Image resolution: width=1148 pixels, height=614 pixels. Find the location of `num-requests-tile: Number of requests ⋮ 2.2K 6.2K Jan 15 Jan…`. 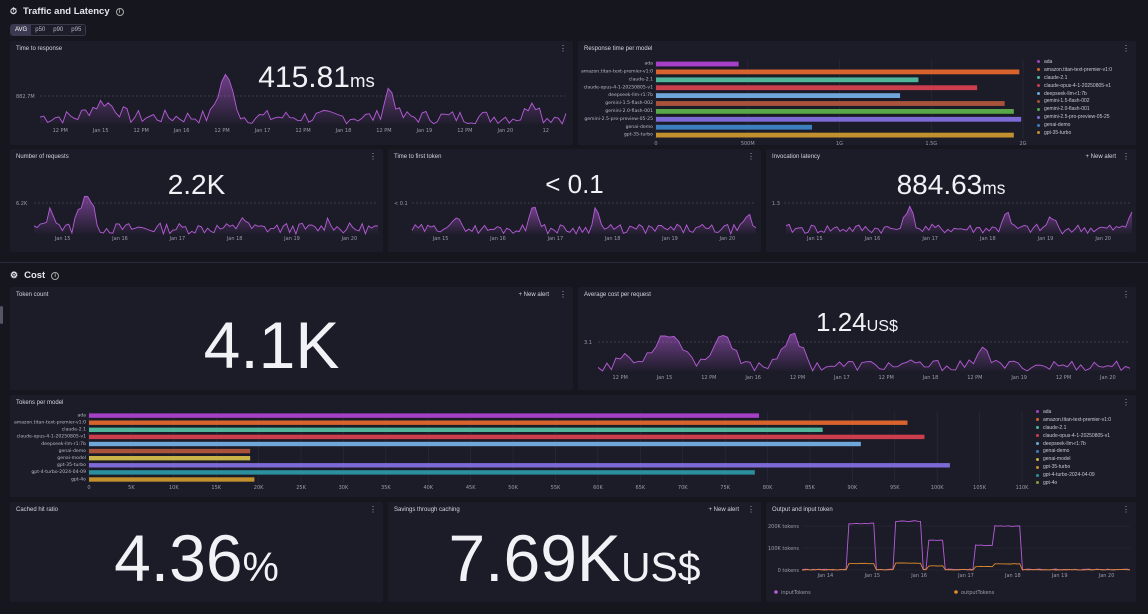

num-requests-tile: Number of requests ⋮ 2.2K 6.2K Jan 15 Jan… is located at coordinates (196, 200).